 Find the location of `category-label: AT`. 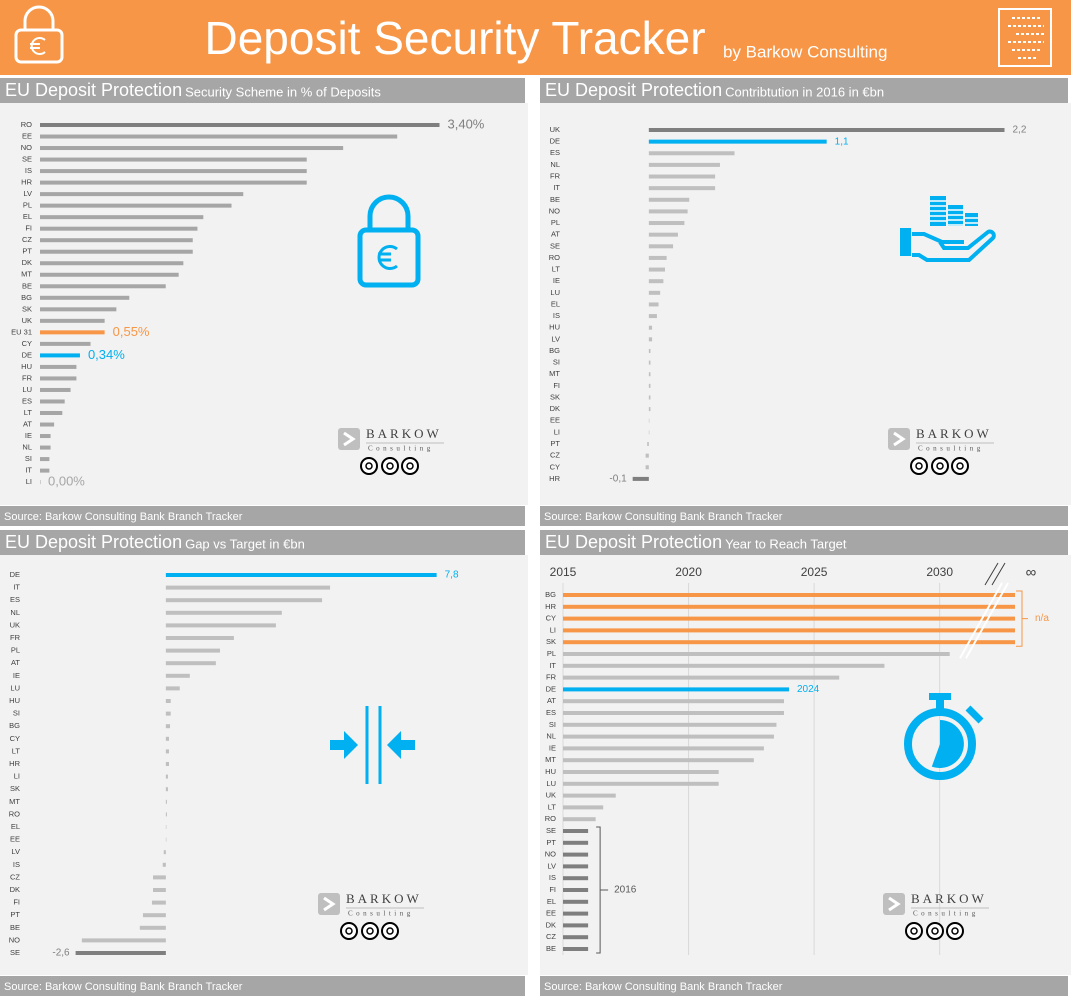

category-label: AT is located at coordinates (555, 234).